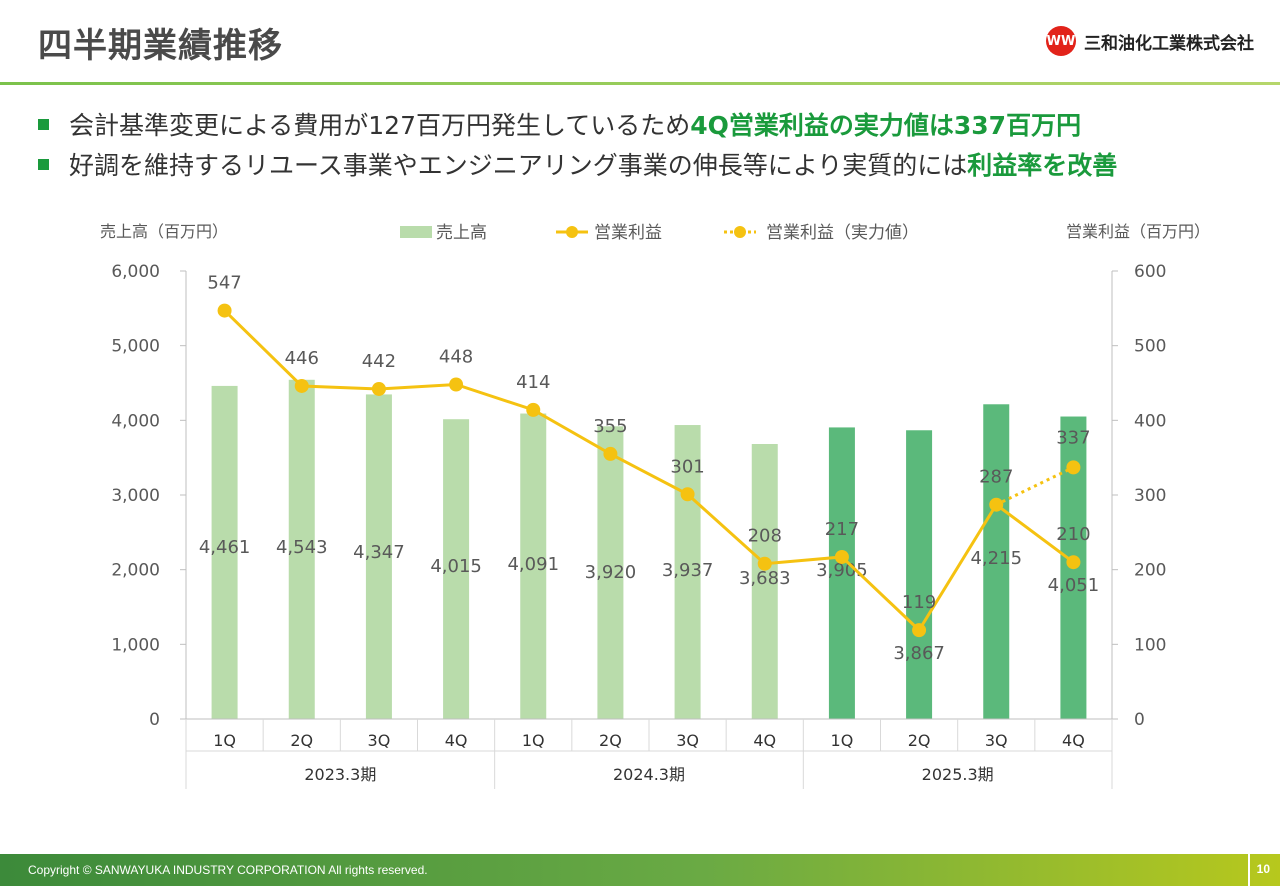 This screenshot has width=1280, height=886. What do you see at coordinates (1263, 869) in the screenshot?
I see `page-number: 10` at bounding box center [1263, 869].